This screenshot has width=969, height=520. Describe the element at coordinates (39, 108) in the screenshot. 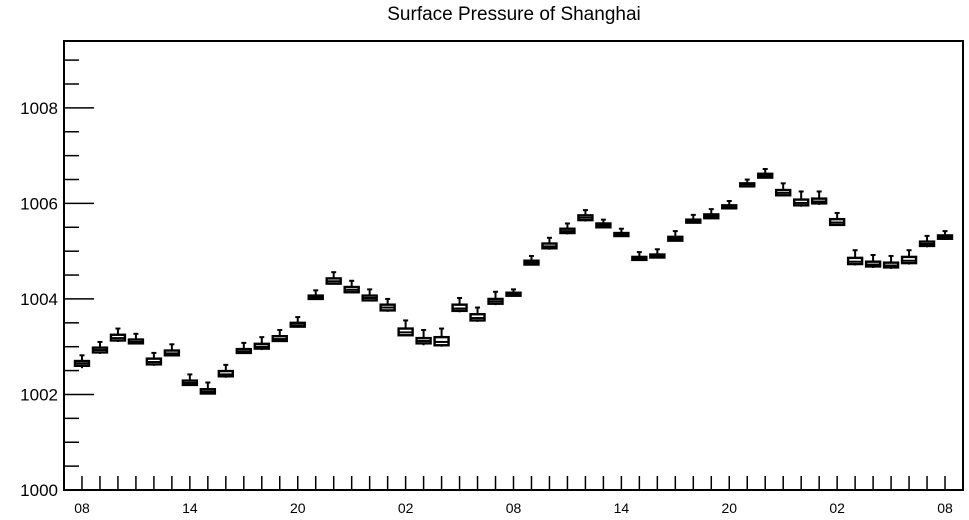

I see `y-tick-label: 1008` at that location.